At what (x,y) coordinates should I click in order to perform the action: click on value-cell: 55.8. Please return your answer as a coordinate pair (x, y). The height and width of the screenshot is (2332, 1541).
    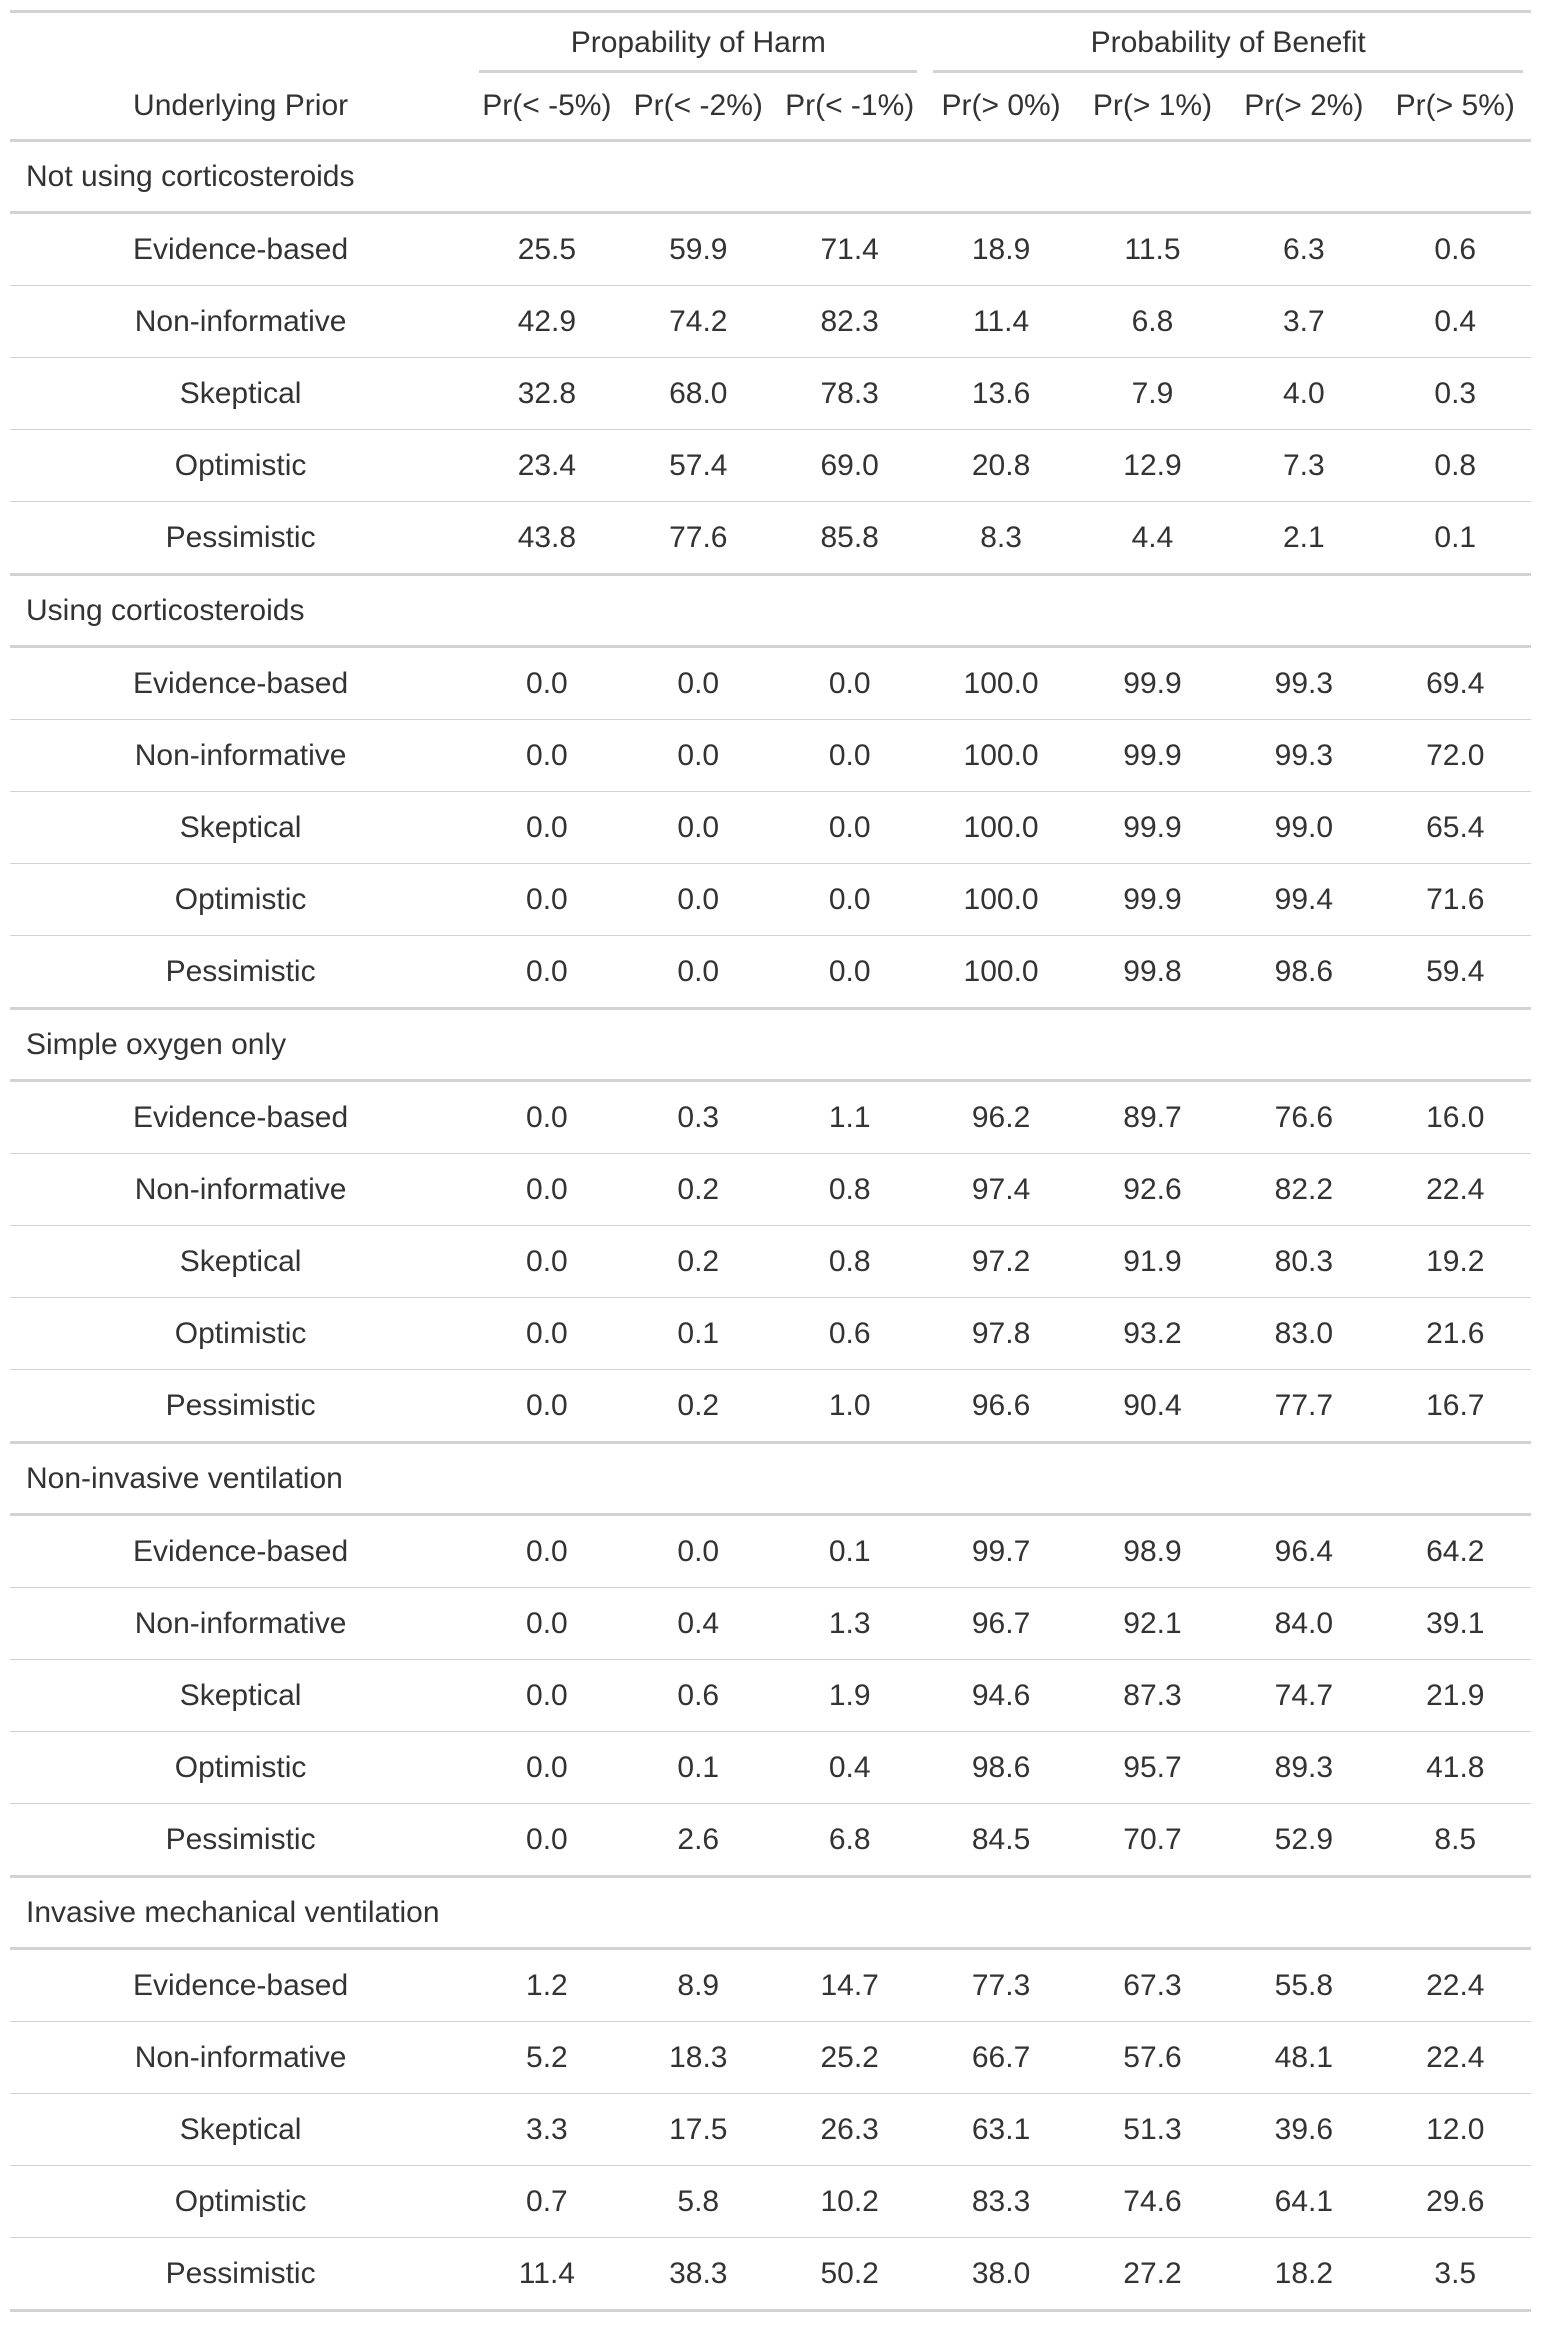
    Looking at the image, I should click on (1304, 1985).